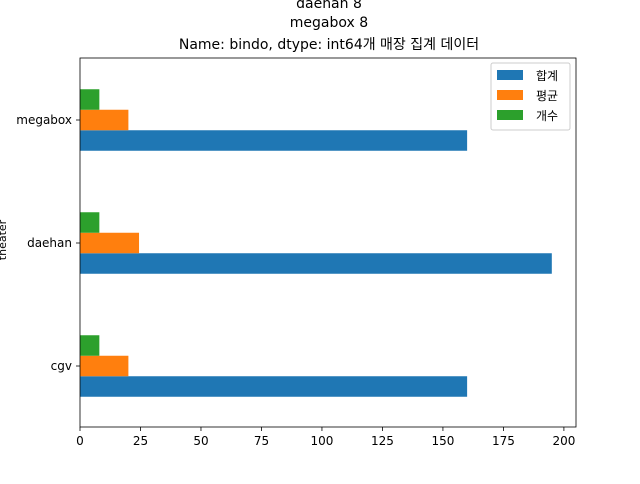 Image resolution: width=640 pixels, height=484 pixels. Describe the element at coordinates (547, 116) in the screenshot. I see `legend-label: 개수` at that location.